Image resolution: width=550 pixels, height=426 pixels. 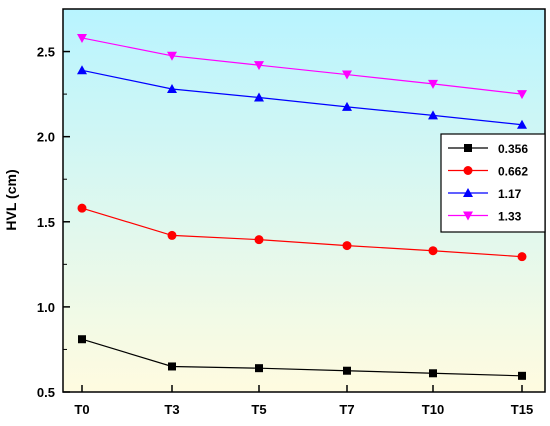 I want to click on legend-item: 0.356, so click(x=488, y=149).